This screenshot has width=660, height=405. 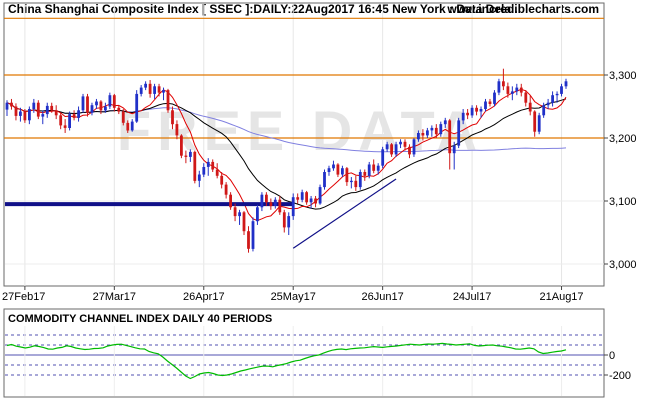 I want to click on y-tick-label: 3,300, so click(x=623, y=76).